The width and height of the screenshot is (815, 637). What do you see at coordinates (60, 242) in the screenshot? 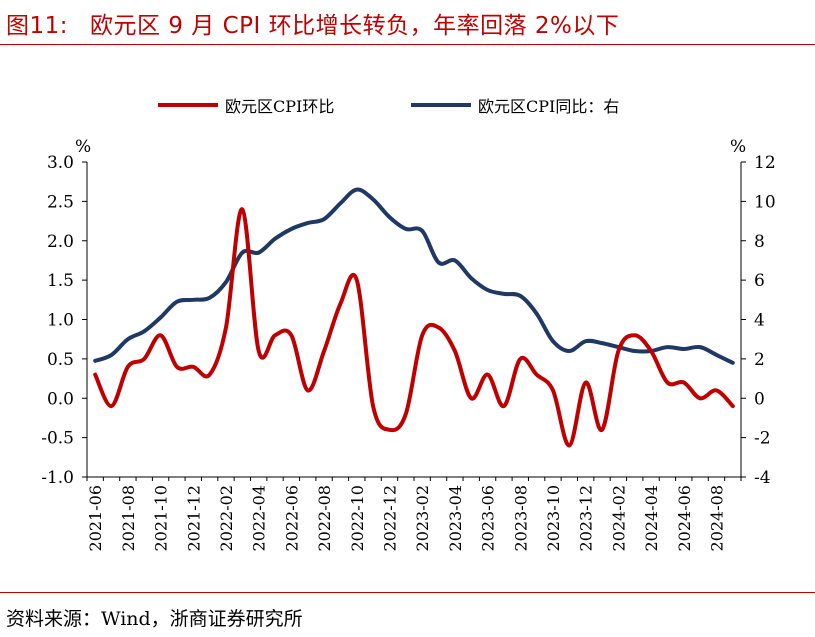
I see `left-tick-label: 2.0` at bounding box center [60, 242].